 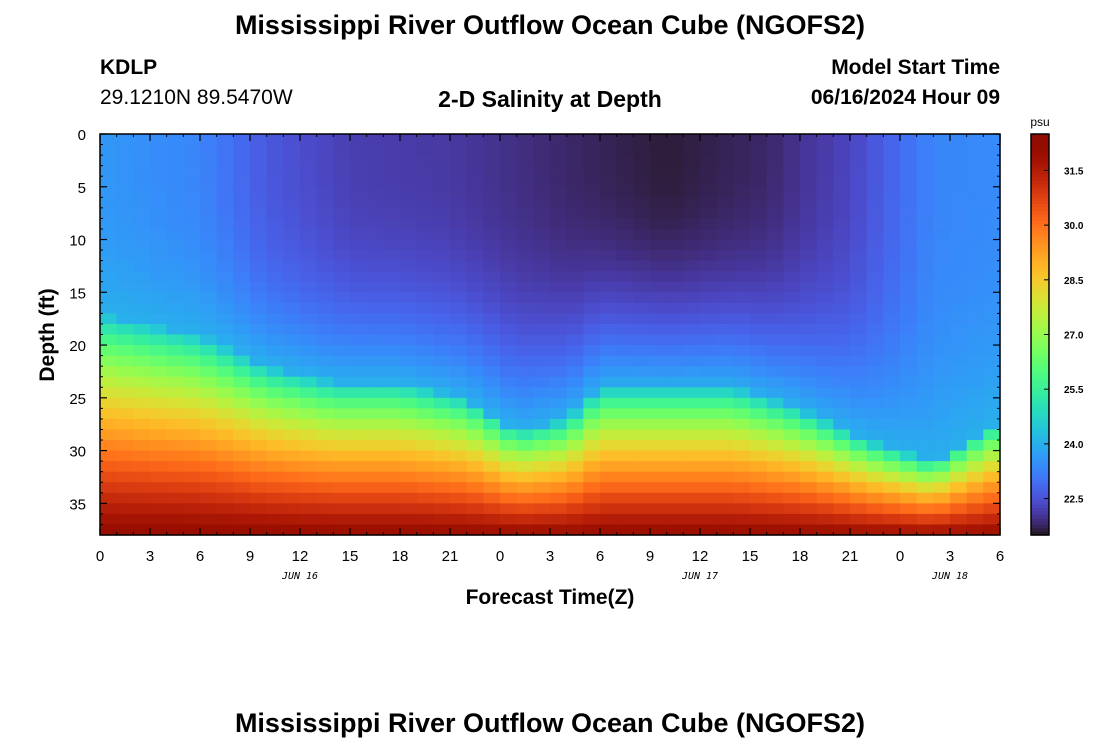 What do you see at coordinates (196, 97) in the screenshot?
I see `station-coordinates: 29.1210N 89.5470W` at bounding box center [196, 97].